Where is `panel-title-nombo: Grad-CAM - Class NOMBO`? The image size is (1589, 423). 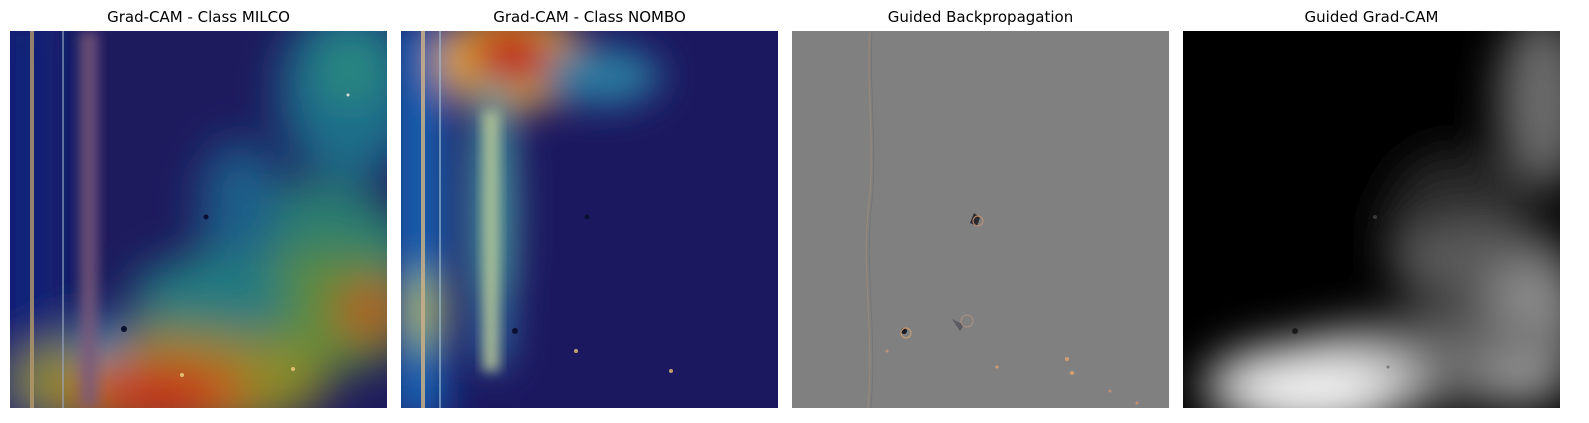
panel-title-nombo: Grad-CAM - Class NOMBO is located at coordinates (589, 17).